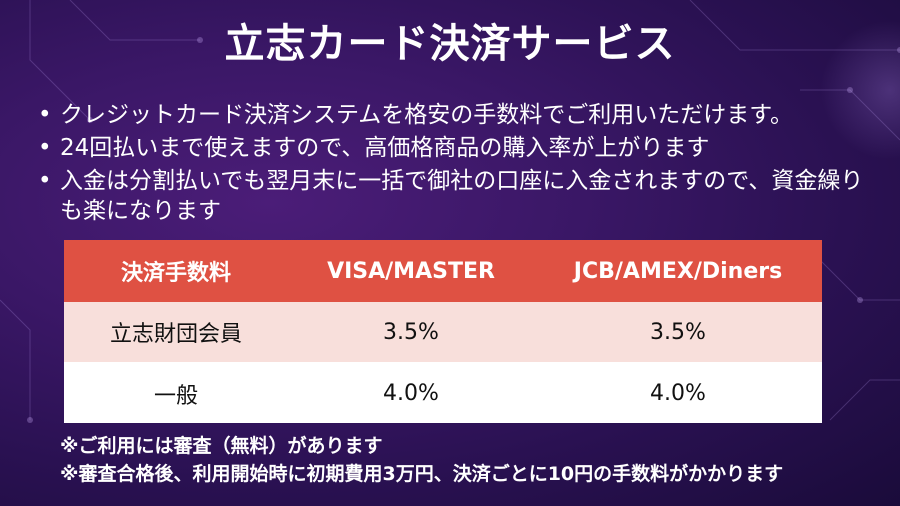 The image size is (900, 506). I want to click on bullet-item: • 24回払いまで使えますので、高価格商品の購入率が上がります, so click(461, 148).